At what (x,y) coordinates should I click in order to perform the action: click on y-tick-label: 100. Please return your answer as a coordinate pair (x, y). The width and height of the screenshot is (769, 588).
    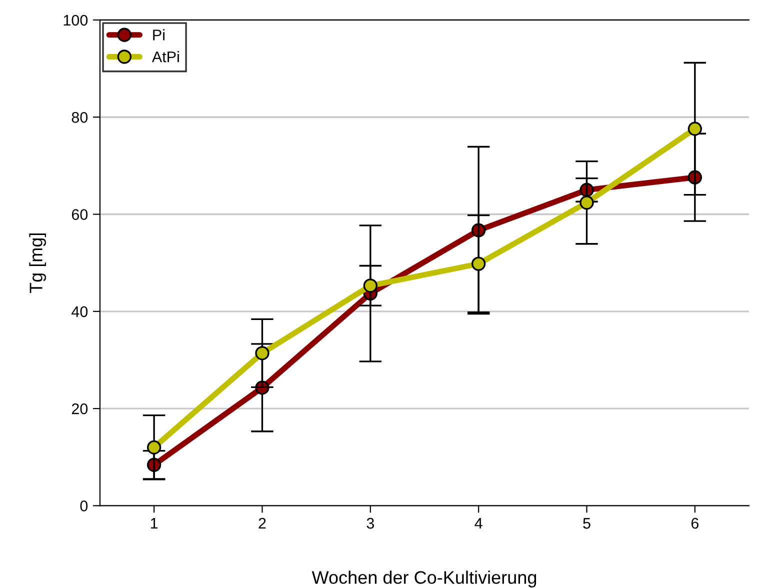
    Looking at the image, I should click on (76, 20).